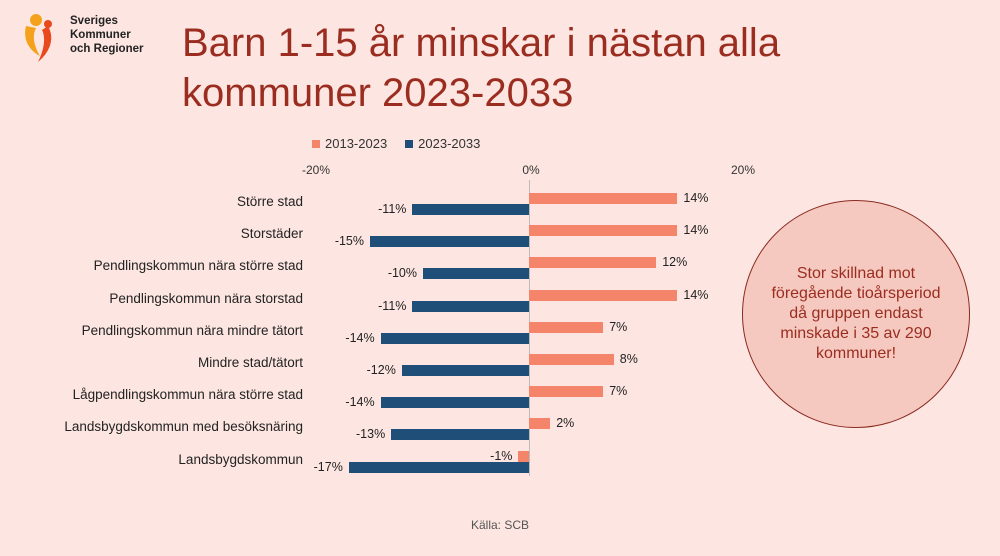  What do you see at coordinates (409, 143) in the screenshot?
I see `legend-swatch-2023-2033` at bounding box center [409, 143].